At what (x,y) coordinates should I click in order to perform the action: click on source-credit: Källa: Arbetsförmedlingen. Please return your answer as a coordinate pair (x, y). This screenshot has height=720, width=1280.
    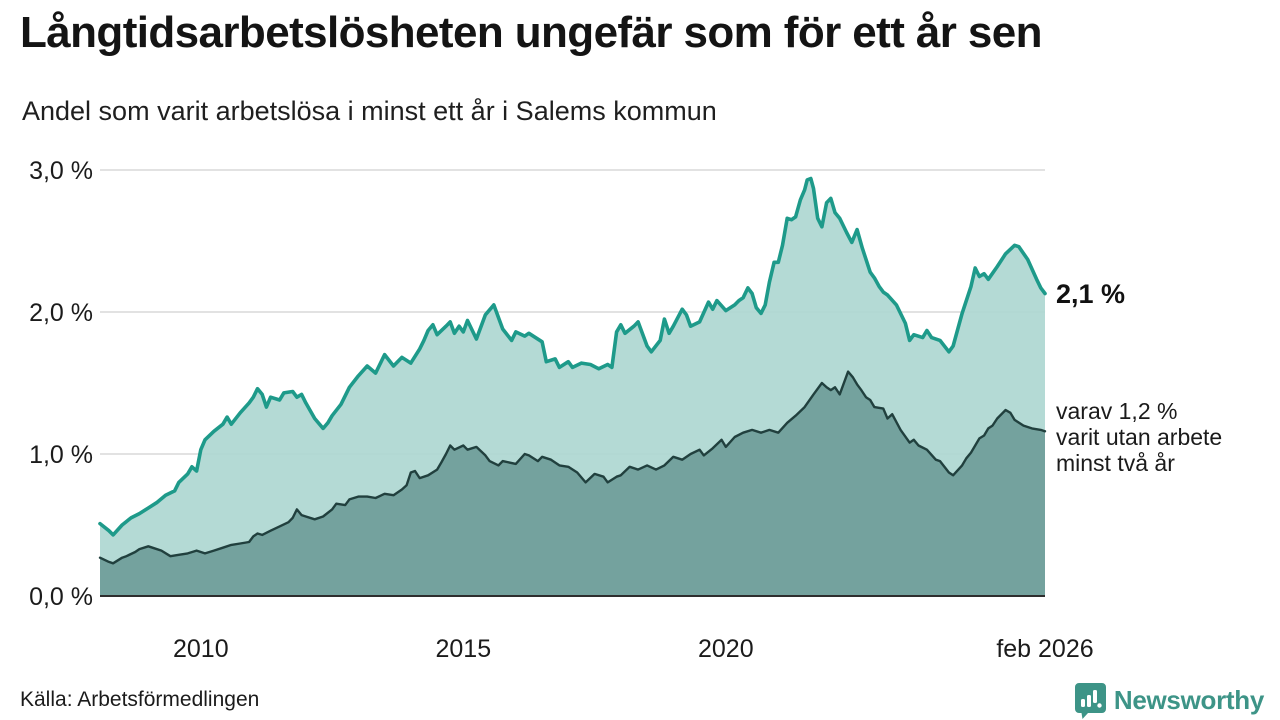
    Looking at the image, I should click on (140, 699).